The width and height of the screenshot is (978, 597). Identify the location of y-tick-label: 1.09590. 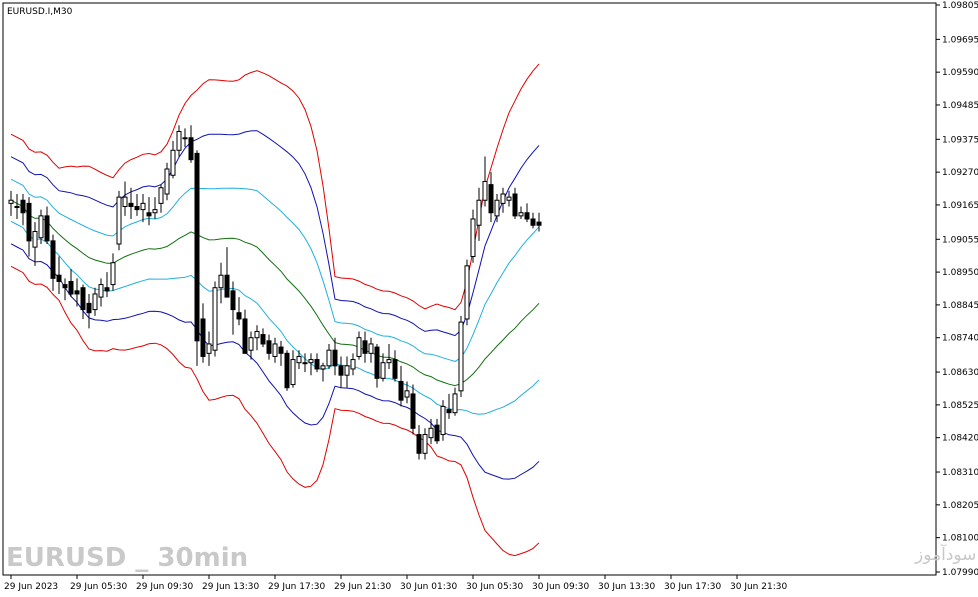
(960, 73).